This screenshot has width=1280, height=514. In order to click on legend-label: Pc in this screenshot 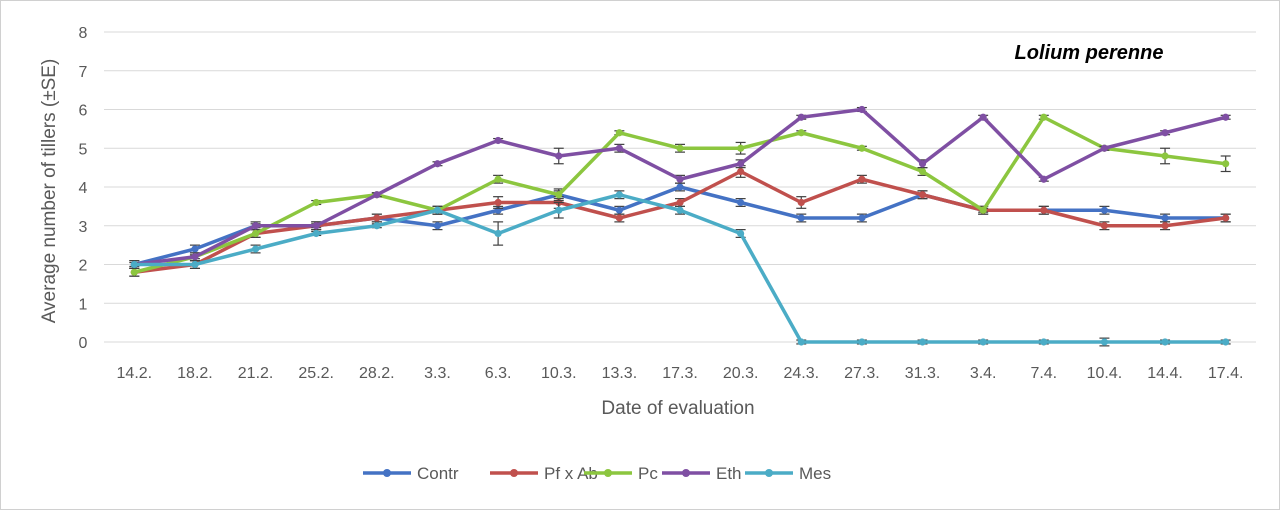, I will do `click(648, 473)`.